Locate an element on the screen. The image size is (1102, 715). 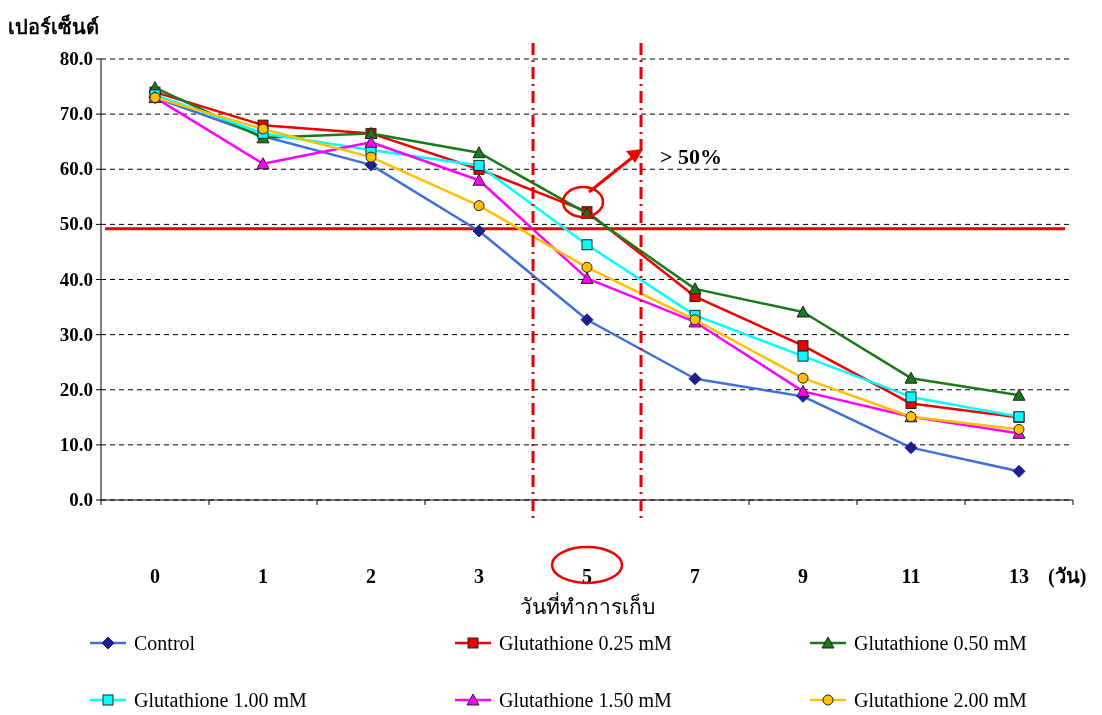
x-tick-label: 11 is located at coordinates (911, 576).